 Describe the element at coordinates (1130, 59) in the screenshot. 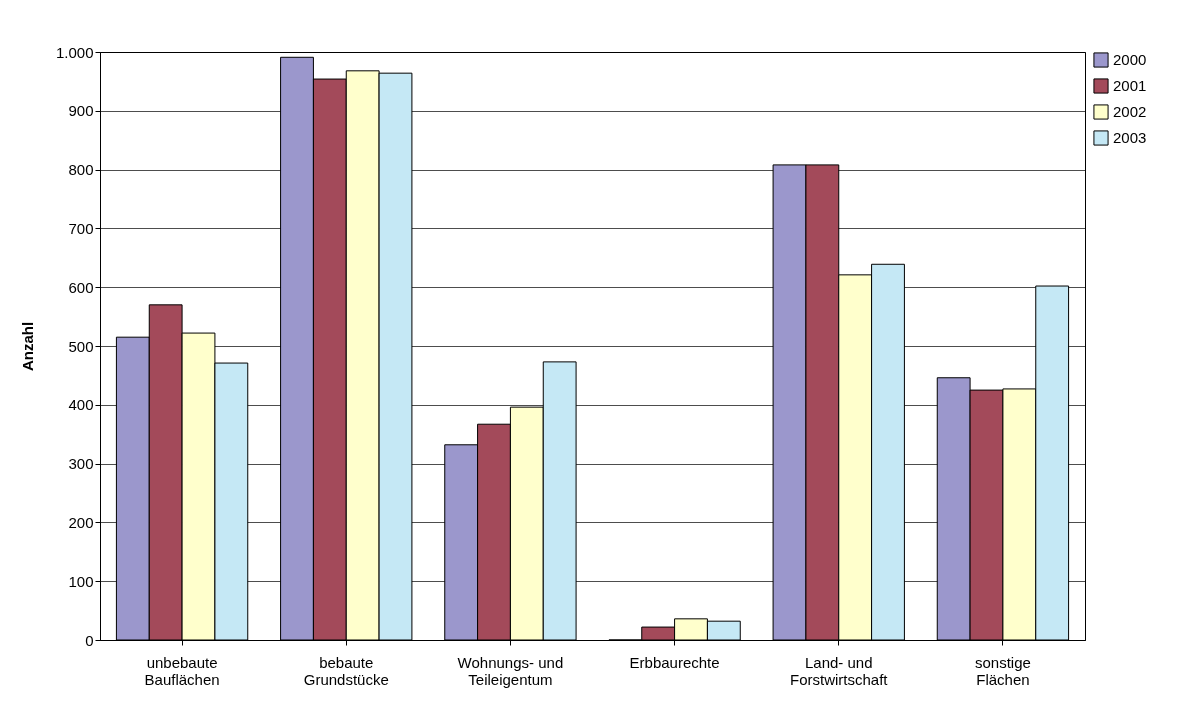

I see `legend-label: 2000` at that location.